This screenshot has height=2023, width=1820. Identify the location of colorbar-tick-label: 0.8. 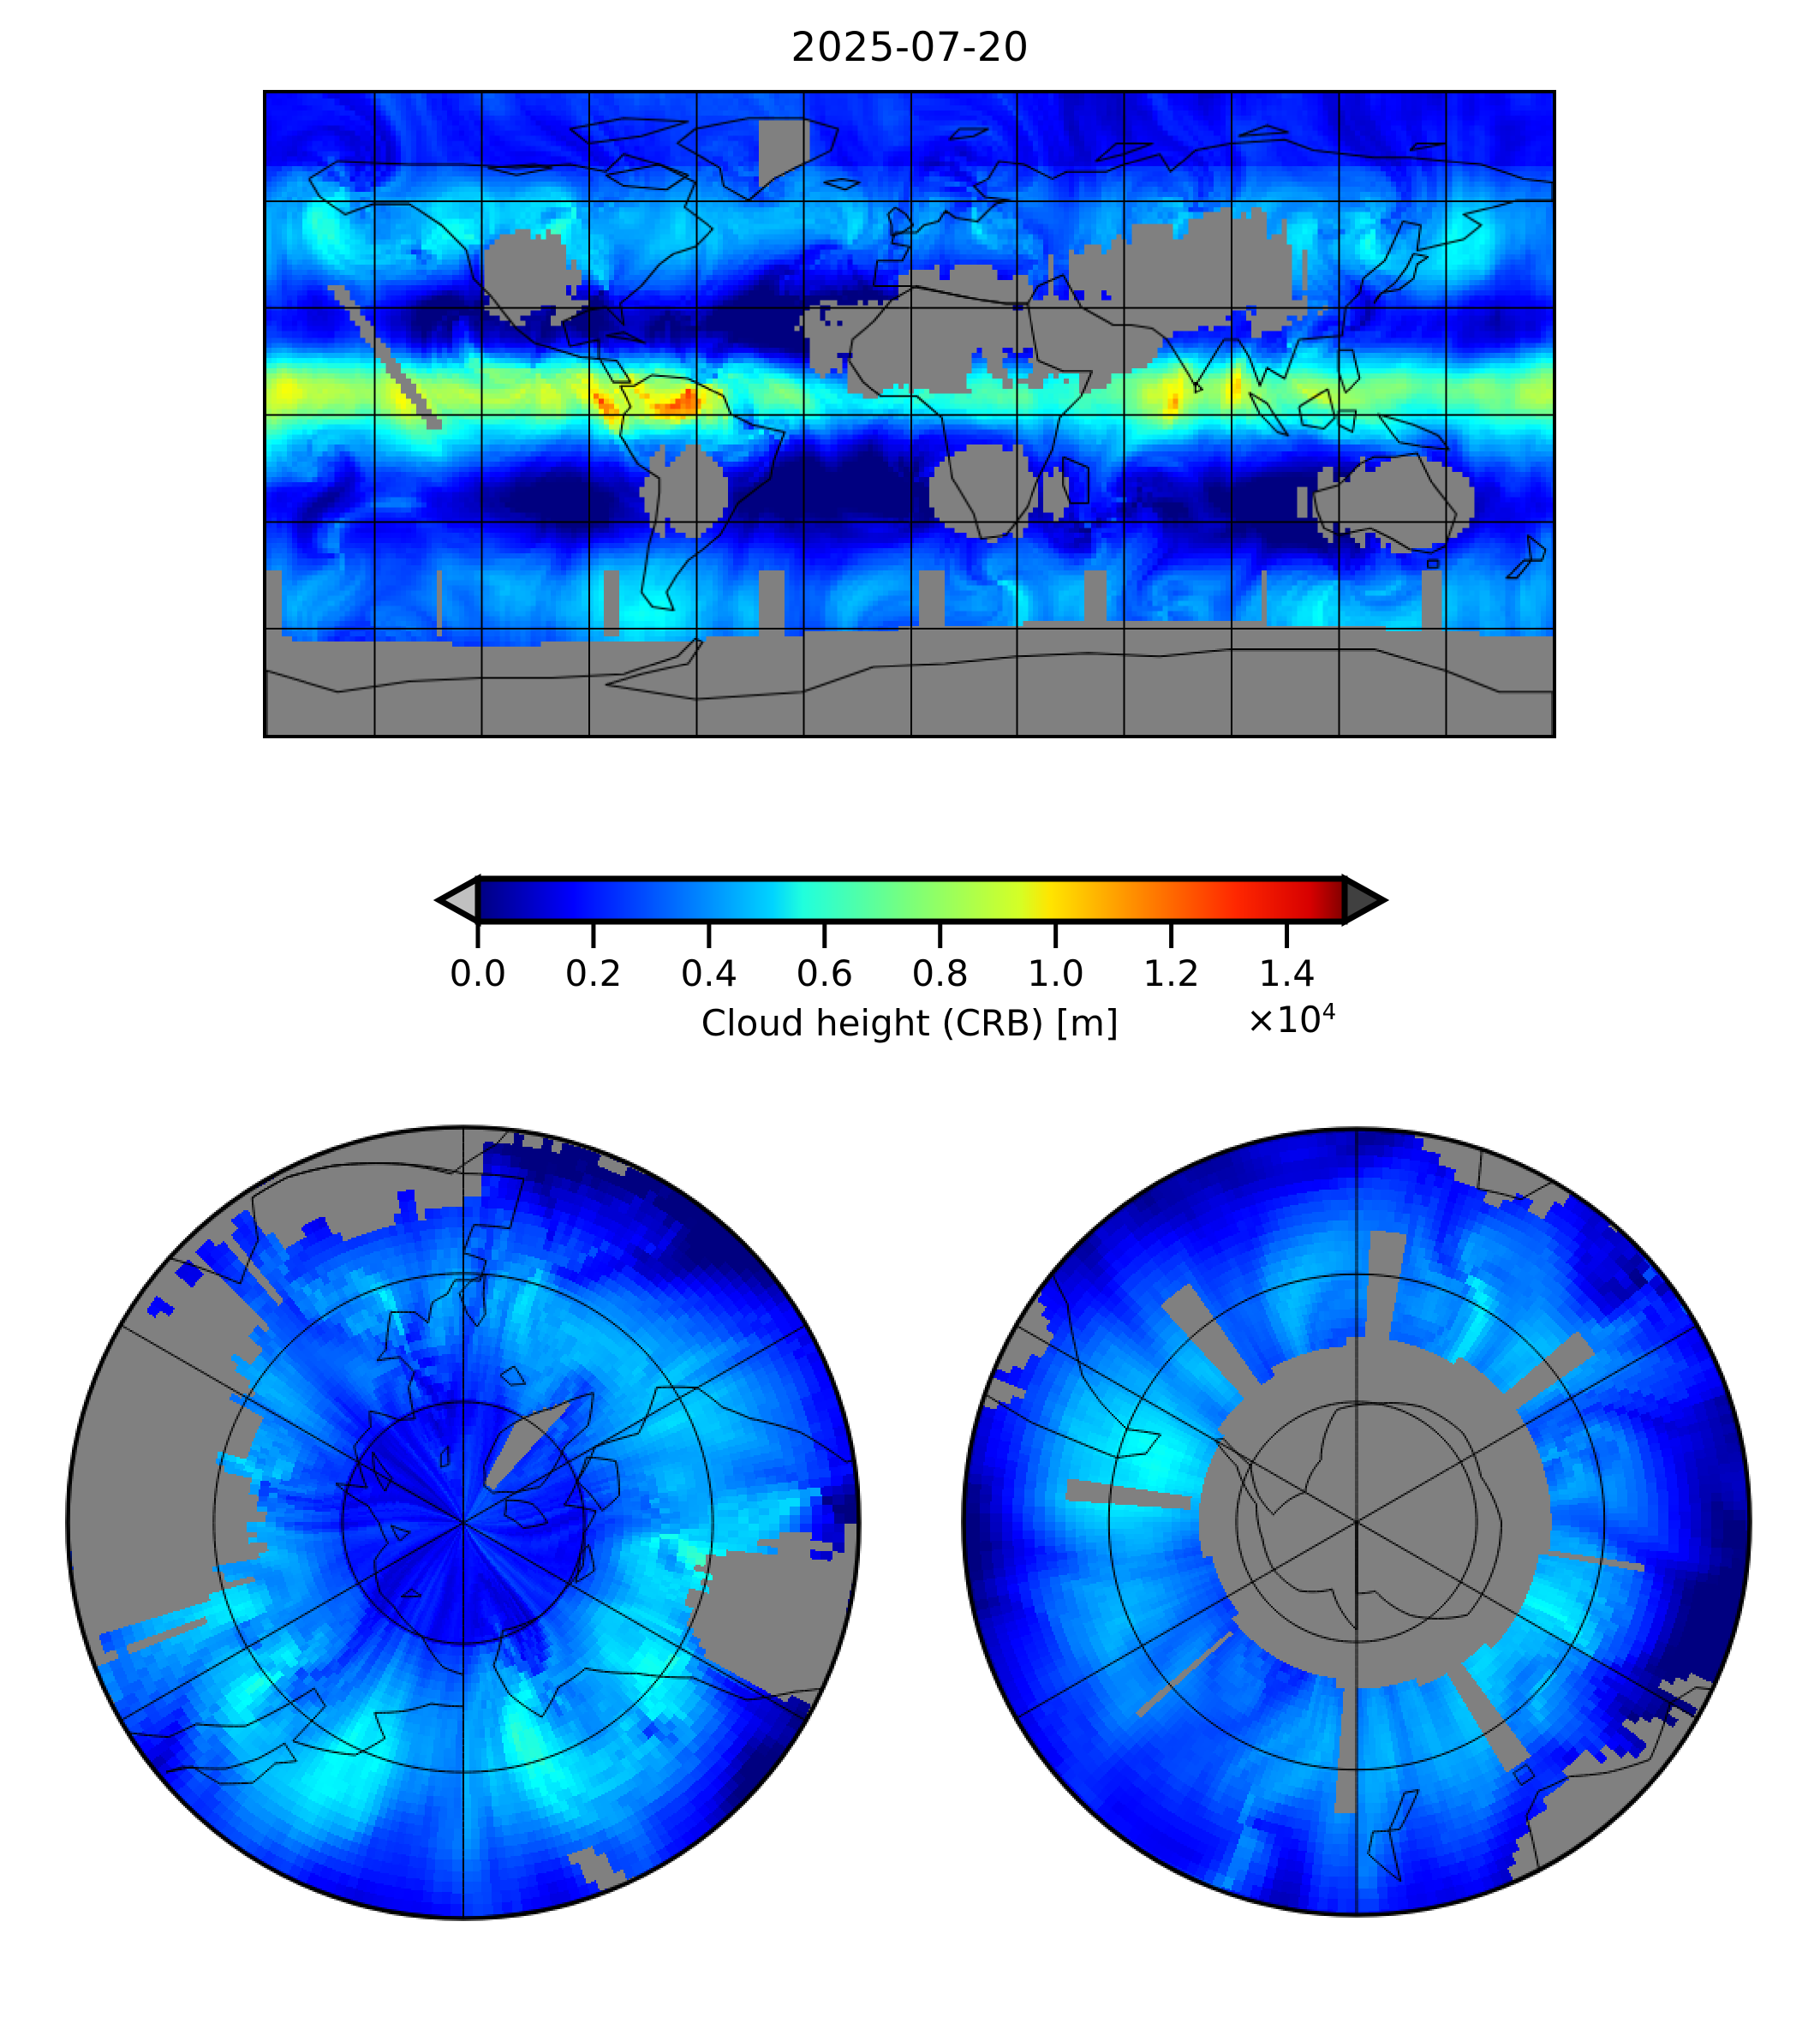
(940, 973).